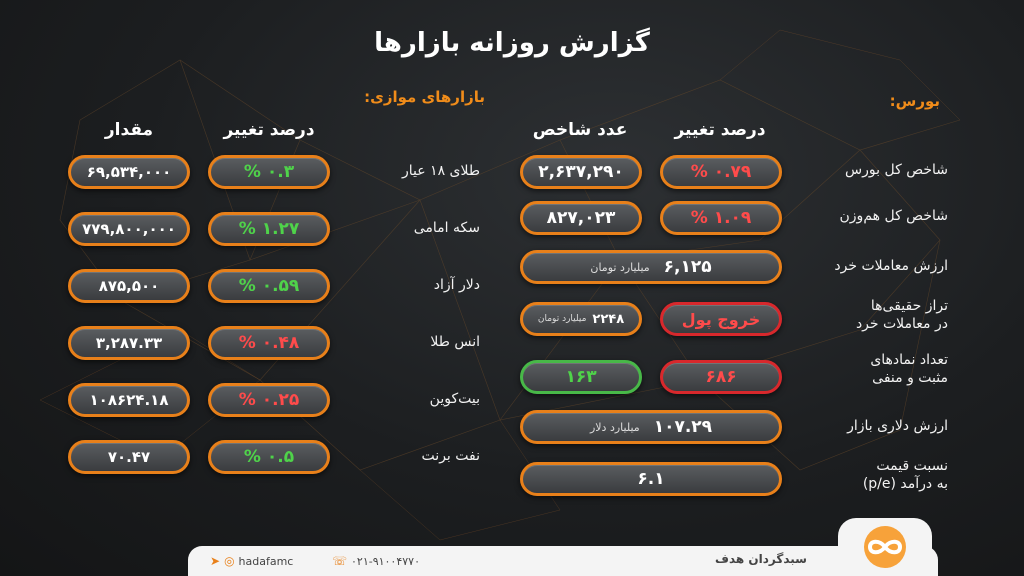 The width and height of the screenshot is (1024, 576). Describe the element at coordinates (215, 561) in the screenshot. I see `telegram-icon: ➤` at that location.